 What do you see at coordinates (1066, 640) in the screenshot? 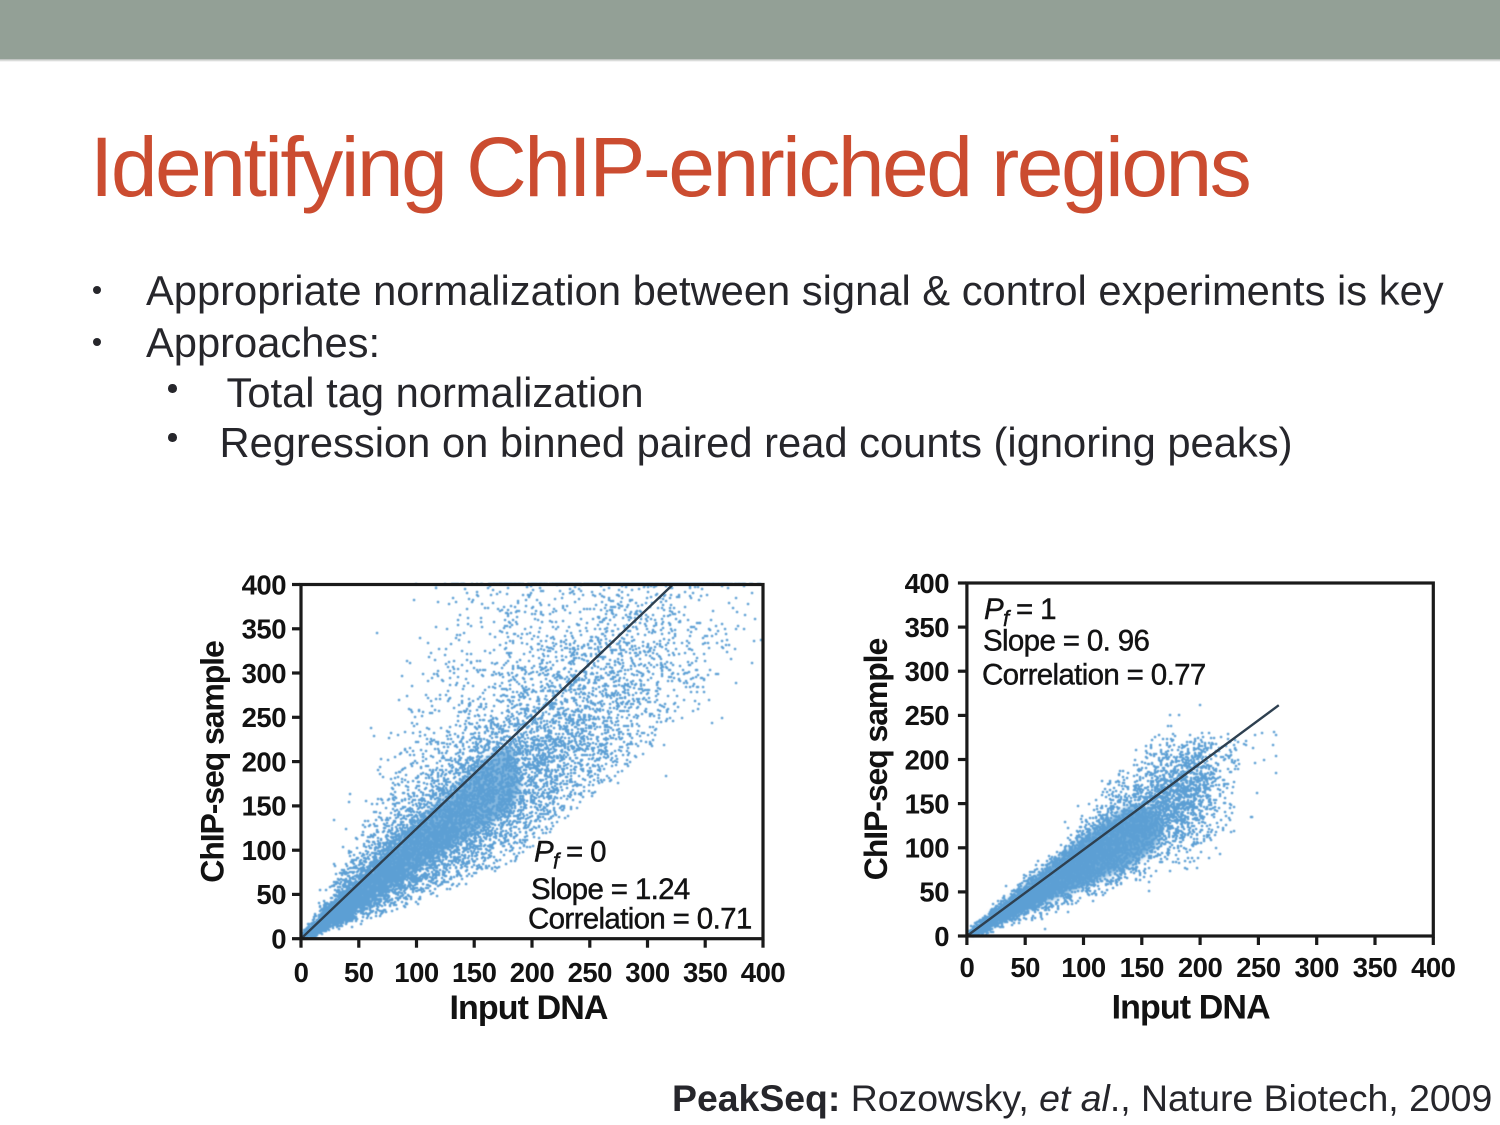
I see `svg-text: Slope = 0. 96` at bounding box center [1066, 640].